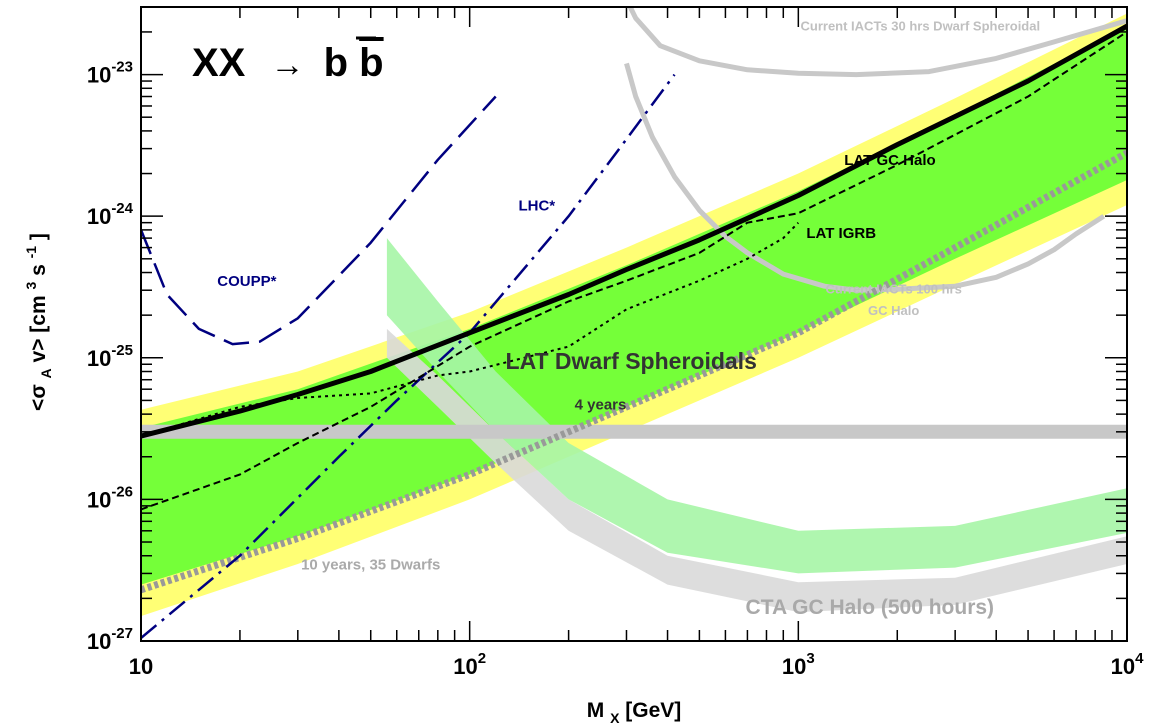 Image resolution: width=1152 pixels, height=728 pixels. Describe the element at coordinates (141, 666) in the screenshot. I see `x-tick-label: 10` at that location.